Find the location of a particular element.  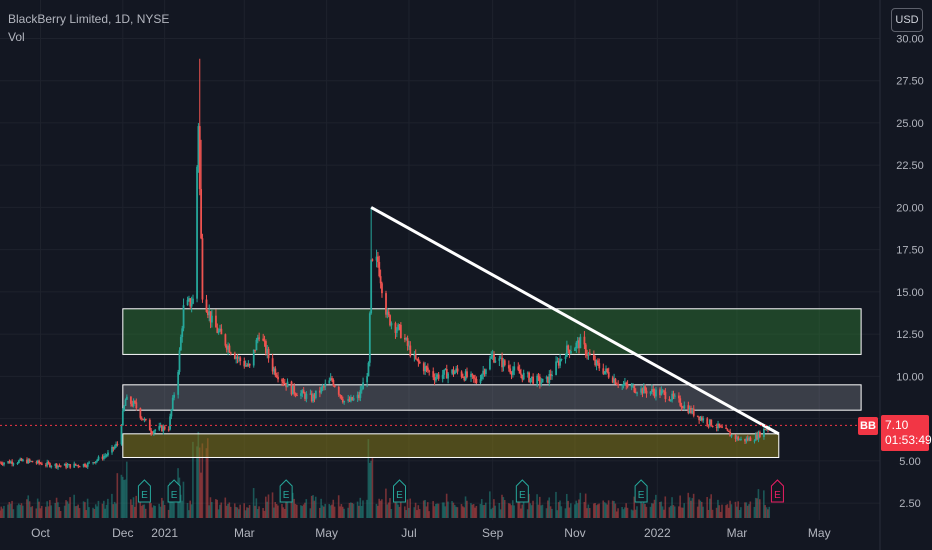

x-tick-label: Jul is located at coordinates (408, 533).